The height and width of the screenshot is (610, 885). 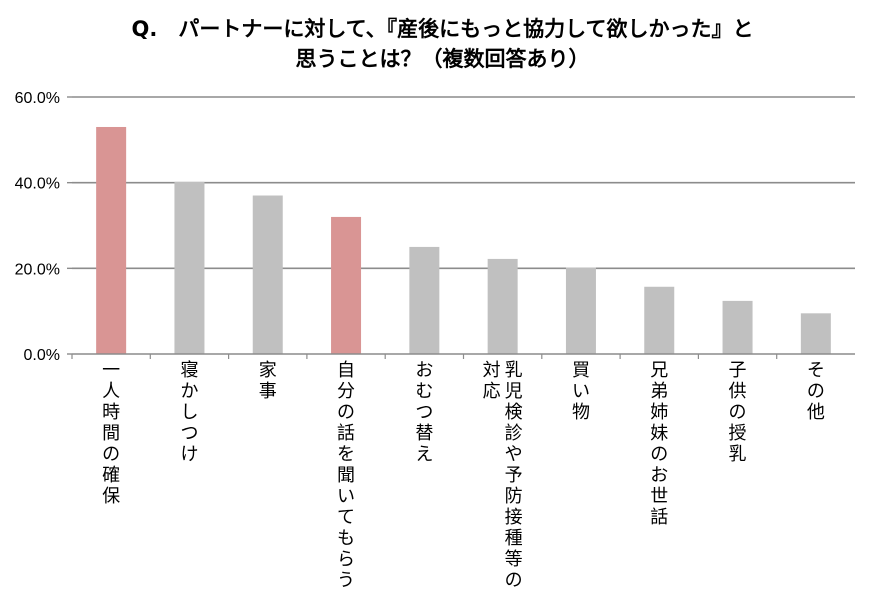 I want to click on x-tick-label-char: 診, so click(x=514, y=433).